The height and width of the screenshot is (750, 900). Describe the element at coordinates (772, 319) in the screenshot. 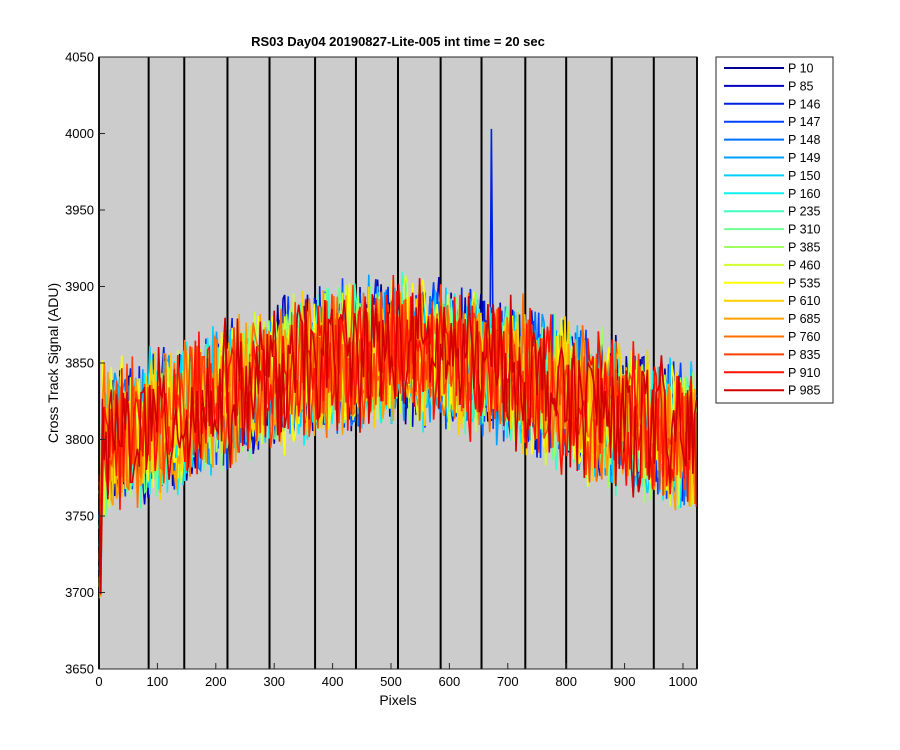

I see `legend-item: P 685` at that location.